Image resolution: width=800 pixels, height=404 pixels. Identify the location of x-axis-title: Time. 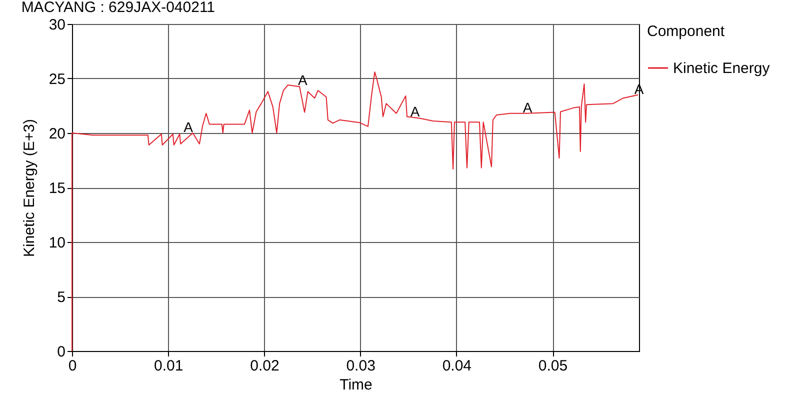
(356, 385).